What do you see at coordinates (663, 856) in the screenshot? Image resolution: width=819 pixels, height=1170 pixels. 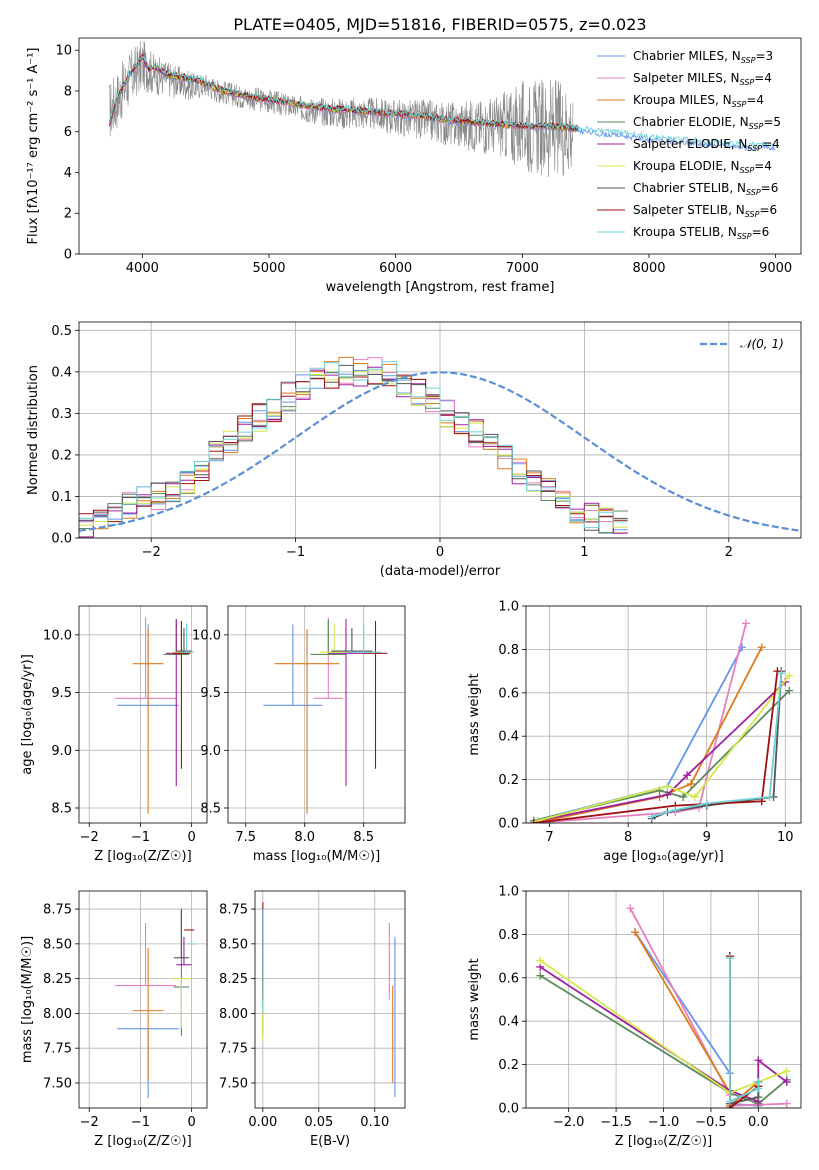 I see `x-axis-label: age [log₁₀(age/yr)]` at bounding box center [663, 856].